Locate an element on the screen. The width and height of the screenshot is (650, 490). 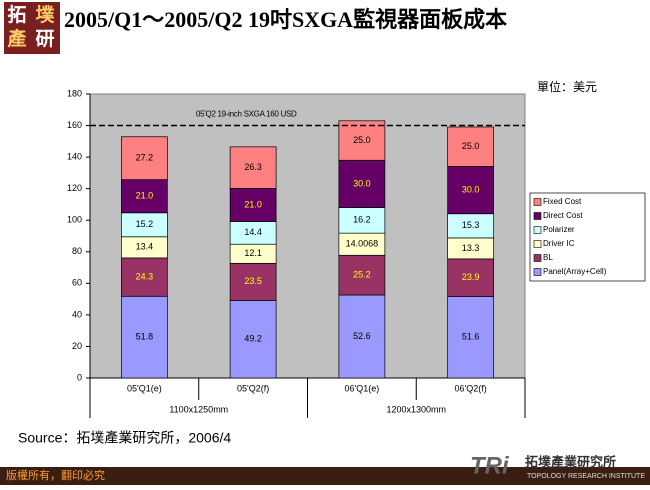
data-label: 23.5 is located at coordinates (253, 281).